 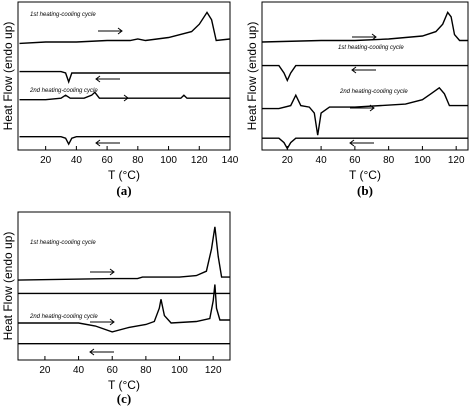 What do you see at coordinates (230, 160) in the screenshot?
I see `x-tick-label: 140` at bounding box center [230, 160].